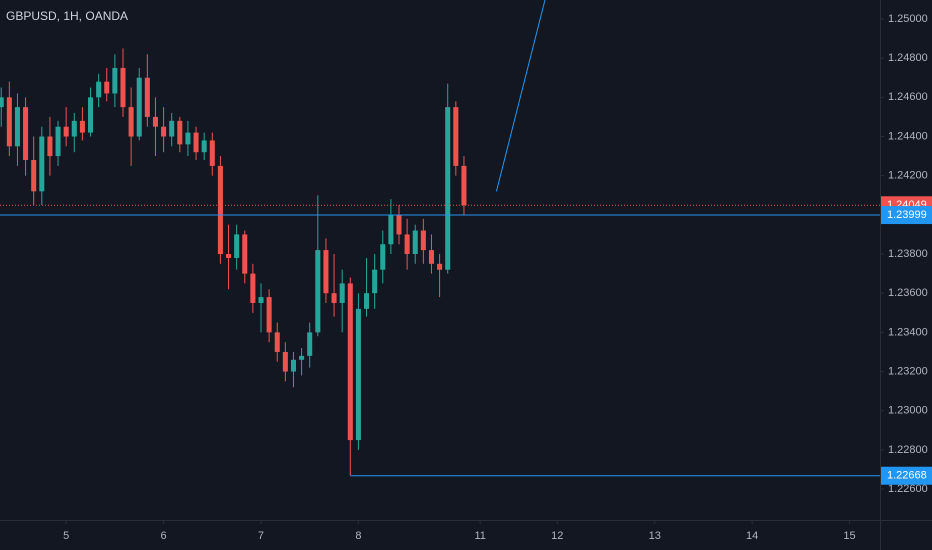 This screenshot has width=932, height=550. I want to click on y-tick-label: 1.24400, so click(908, 136).